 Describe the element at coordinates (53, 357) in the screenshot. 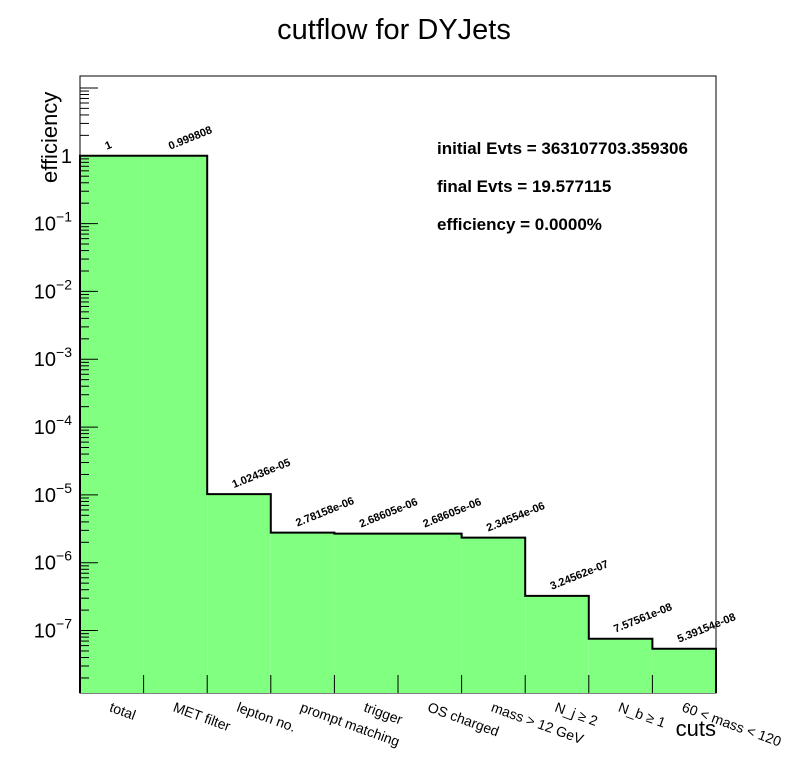

I see `y-tick-label: 10⁻³` at that location.